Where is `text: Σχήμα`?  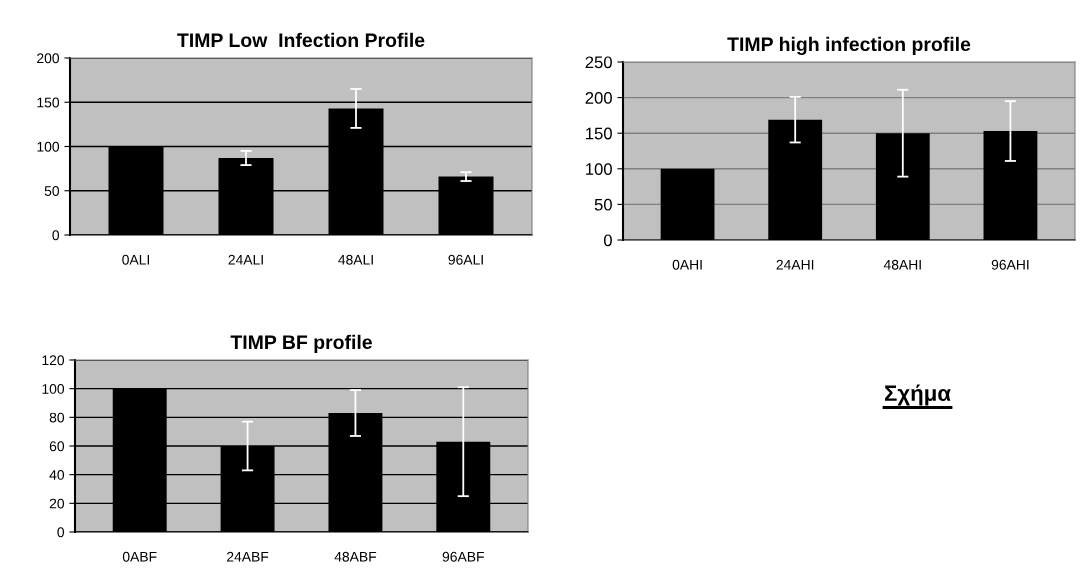 text: Σχήμα is located at coordinates (918, 395).